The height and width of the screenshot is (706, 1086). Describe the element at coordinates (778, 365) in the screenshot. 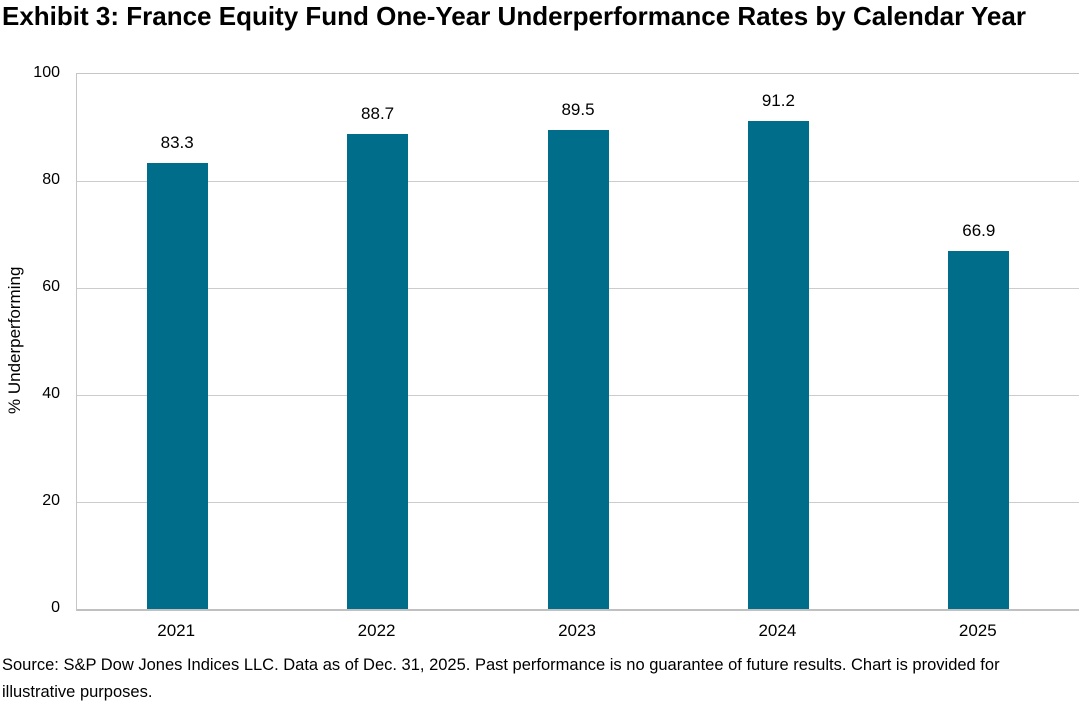

I see `bar-2024` at that location.